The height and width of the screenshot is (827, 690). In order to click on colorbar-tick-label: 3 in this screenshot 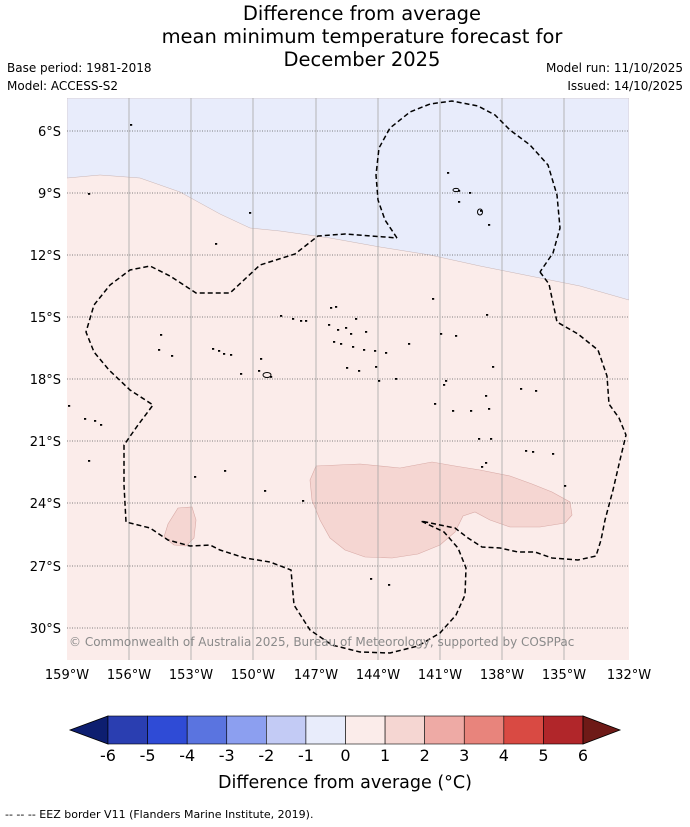, I will do `click(464, 755)`.